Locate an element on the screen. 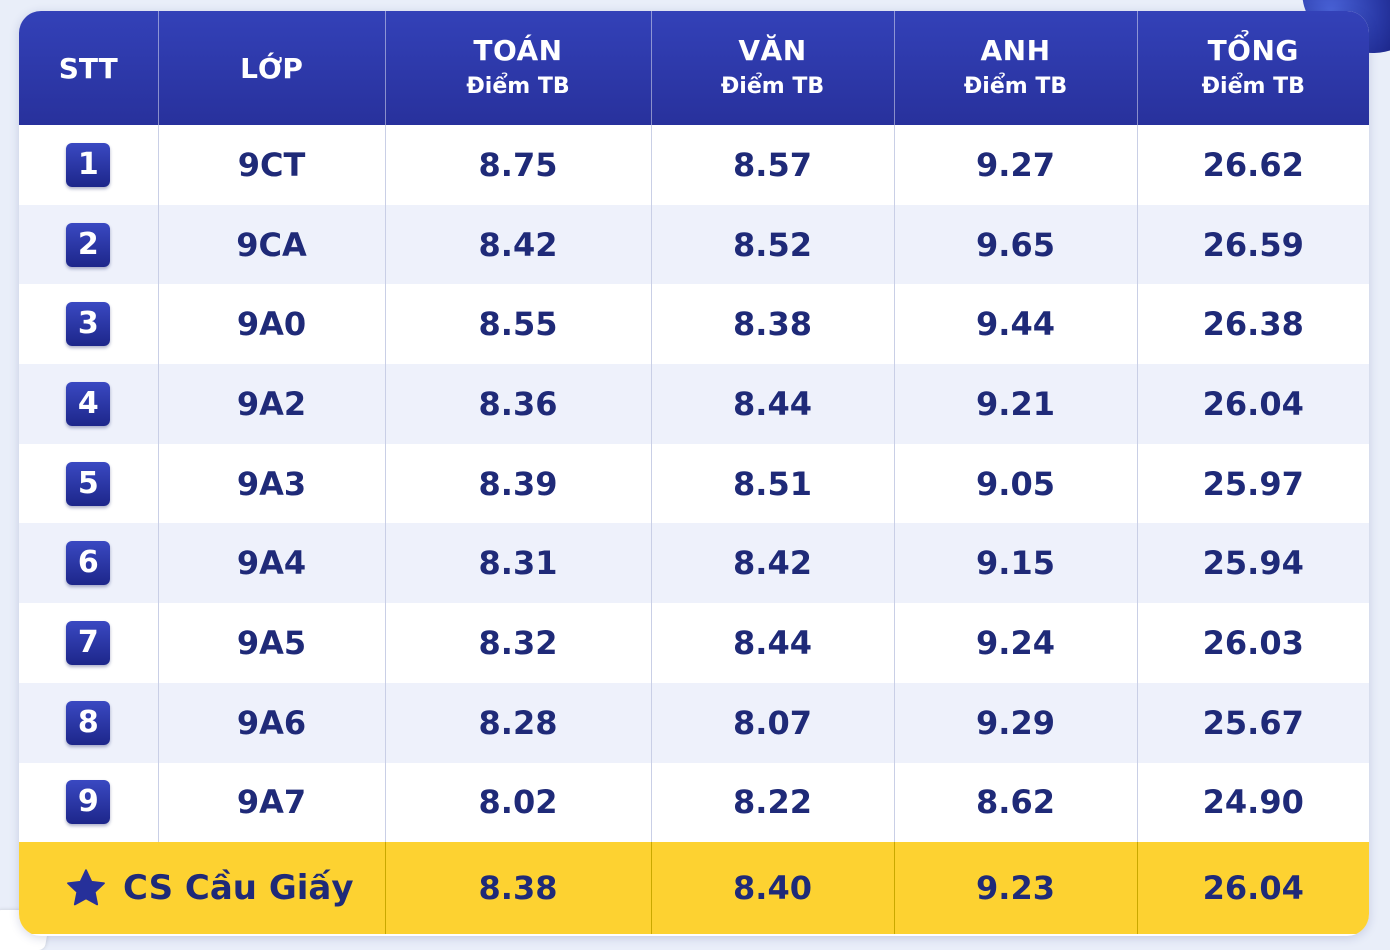 This screenshot has height=950, width=1390. star-icon is located at coordinates (86, 887).